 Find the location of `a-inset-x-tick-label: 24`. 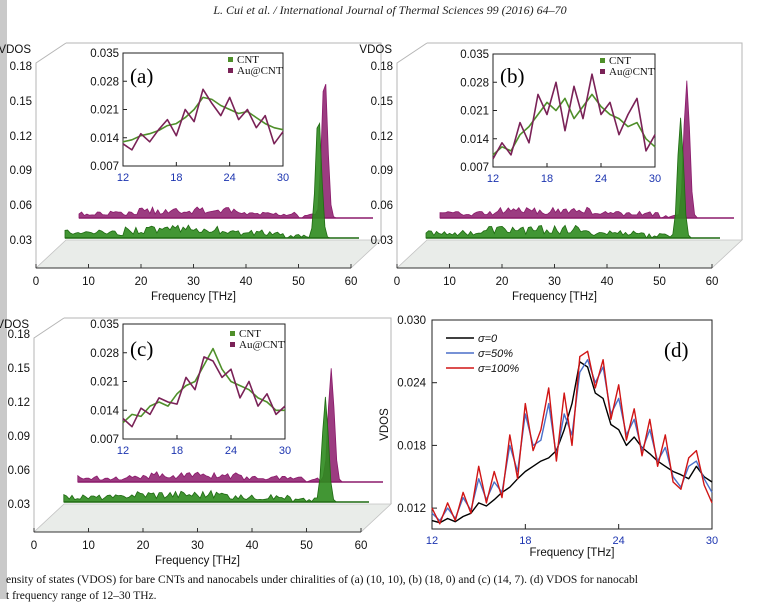

a-inset-x-tick-label: 24 is located at coordinates (230, 178).